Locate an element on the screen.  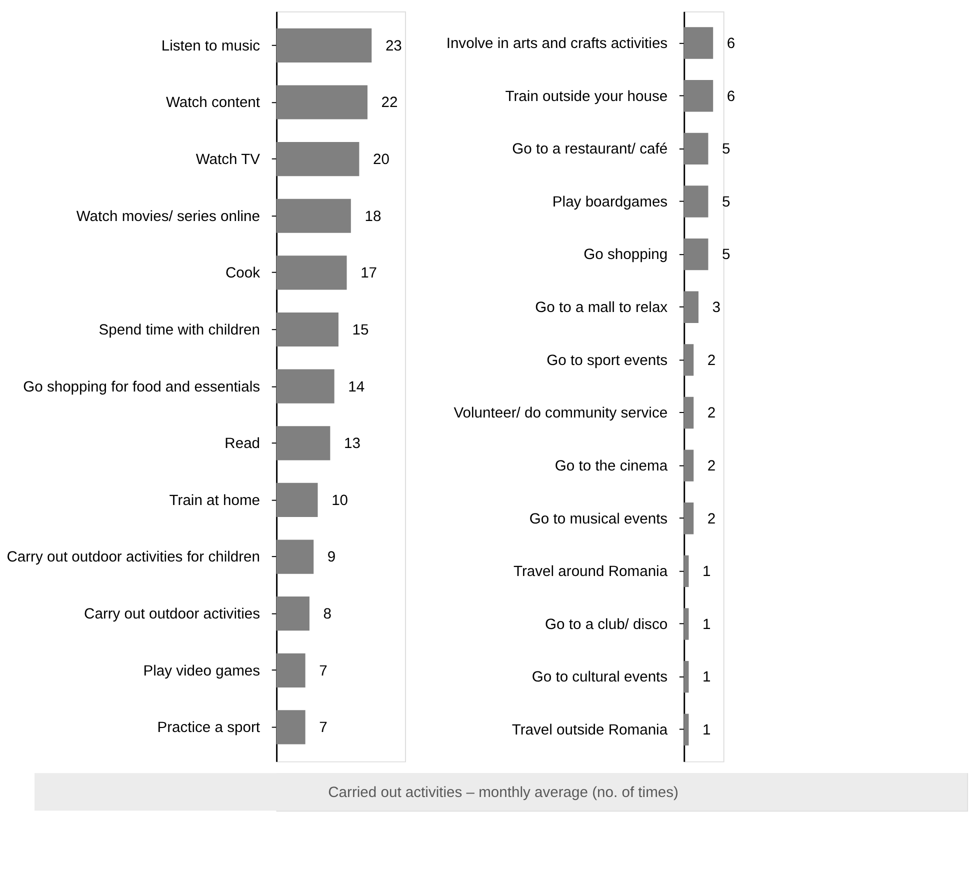
y-tick-label: Play video games is located at coordinates (201, 671).